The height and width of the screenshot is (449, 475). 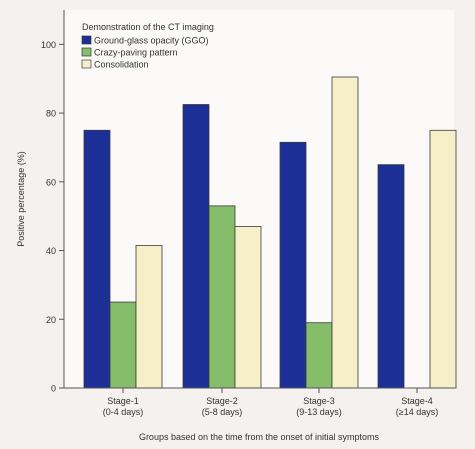 I want to click on bar-s1-c2, so click(x=319, y=355).